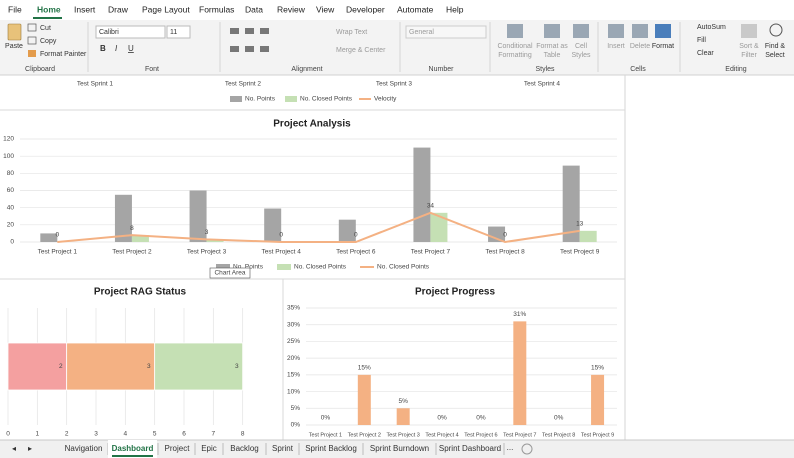 This screenshot has width=794, height=458. What do you see at coordinates (577, 31) in the screenshot?
I see `styles-icons` at bounding box center [577, 31].